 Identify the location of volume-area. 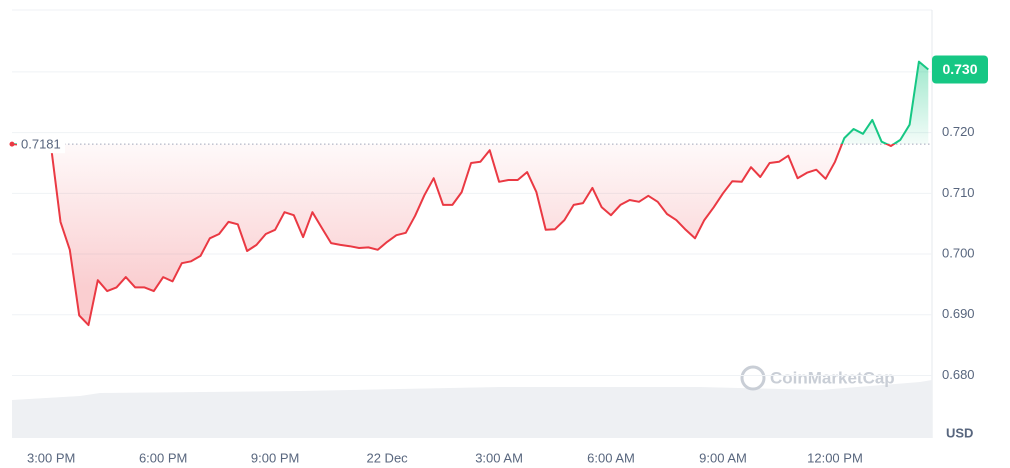
(472, 409).